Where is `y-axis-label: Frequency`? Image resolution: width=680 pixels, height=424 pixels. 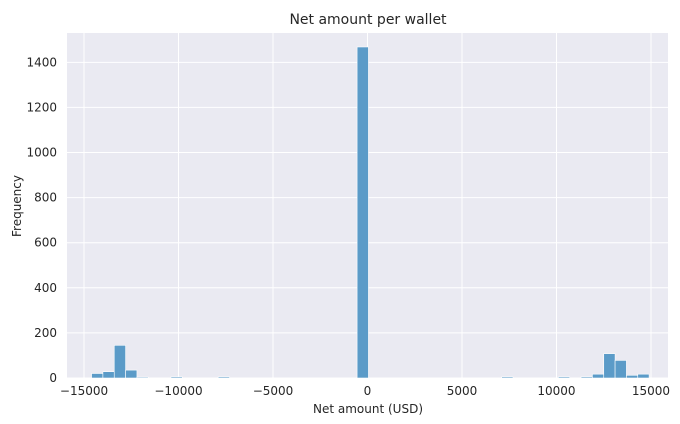
y-axis-label: Frequency is located at coordinates (17, 206).